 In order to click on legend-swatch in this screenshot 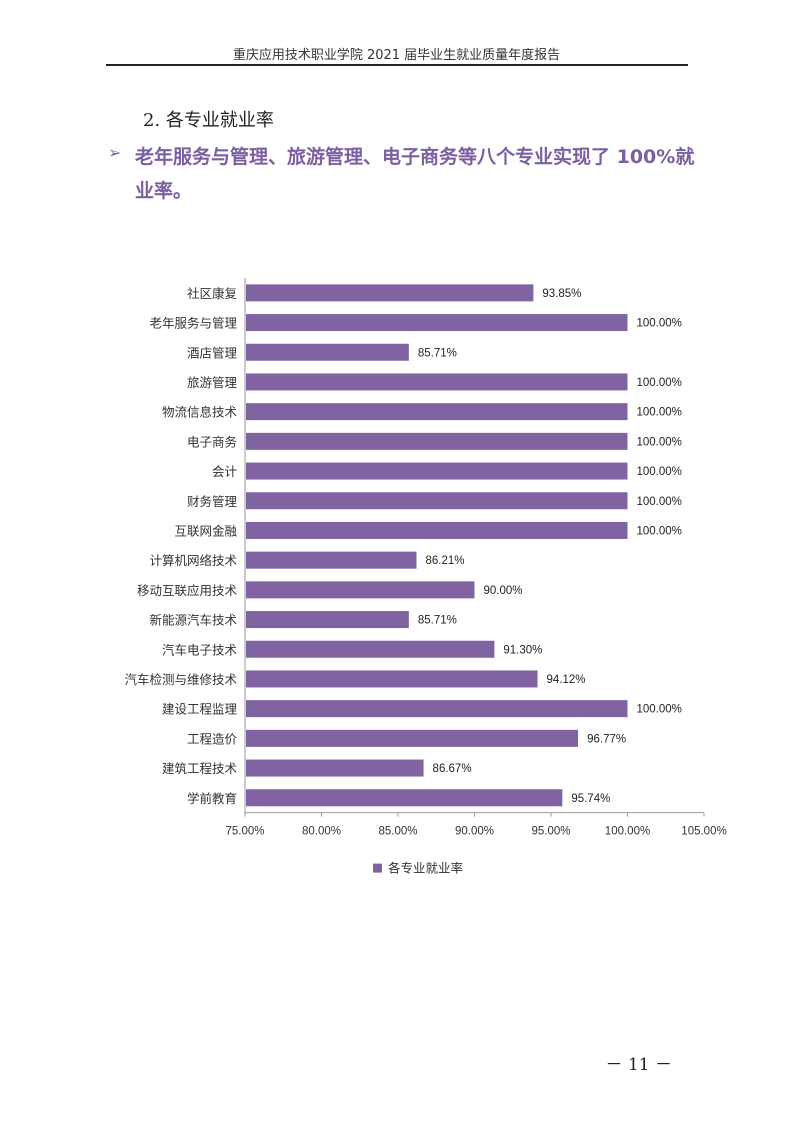, I will do `click(377, 868)`.